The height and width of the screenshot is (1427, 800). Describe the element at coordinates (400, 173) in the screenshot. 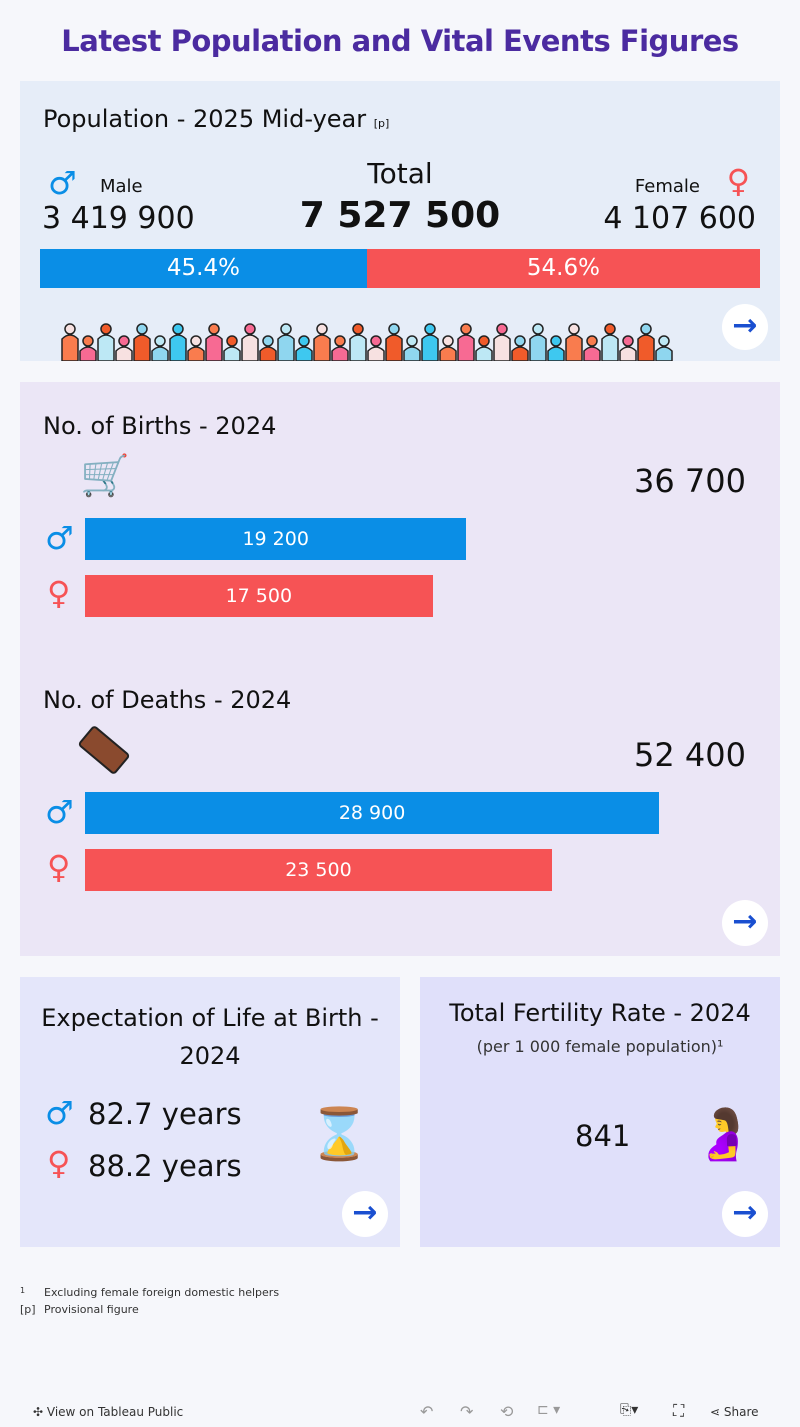

I see `total-label: Total` at that location.